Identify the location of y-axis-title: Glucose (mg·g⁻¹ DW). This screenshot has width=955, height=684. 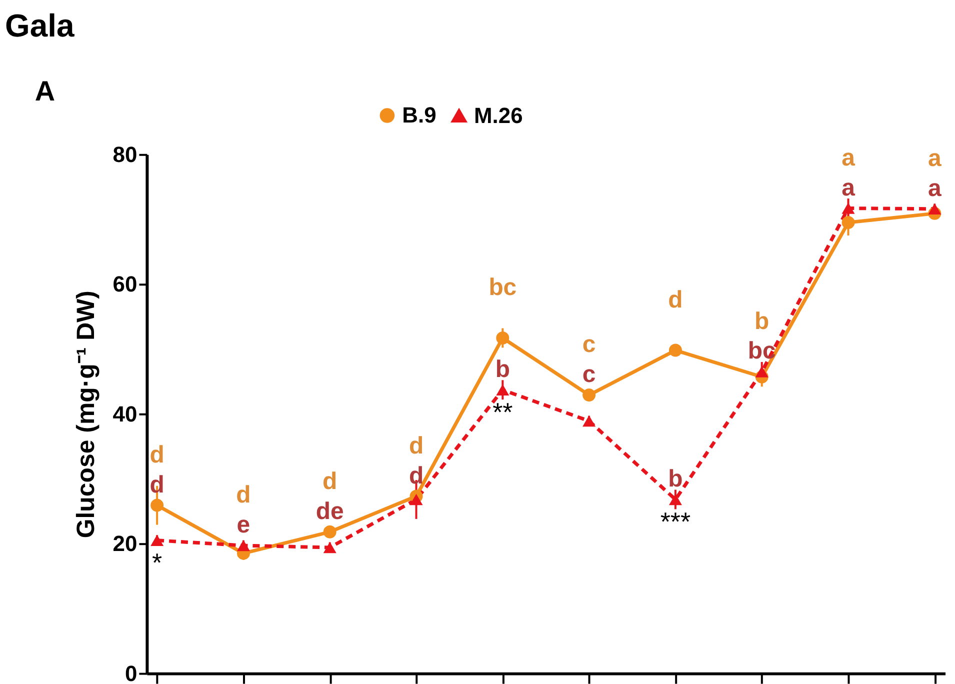
(86, 414).